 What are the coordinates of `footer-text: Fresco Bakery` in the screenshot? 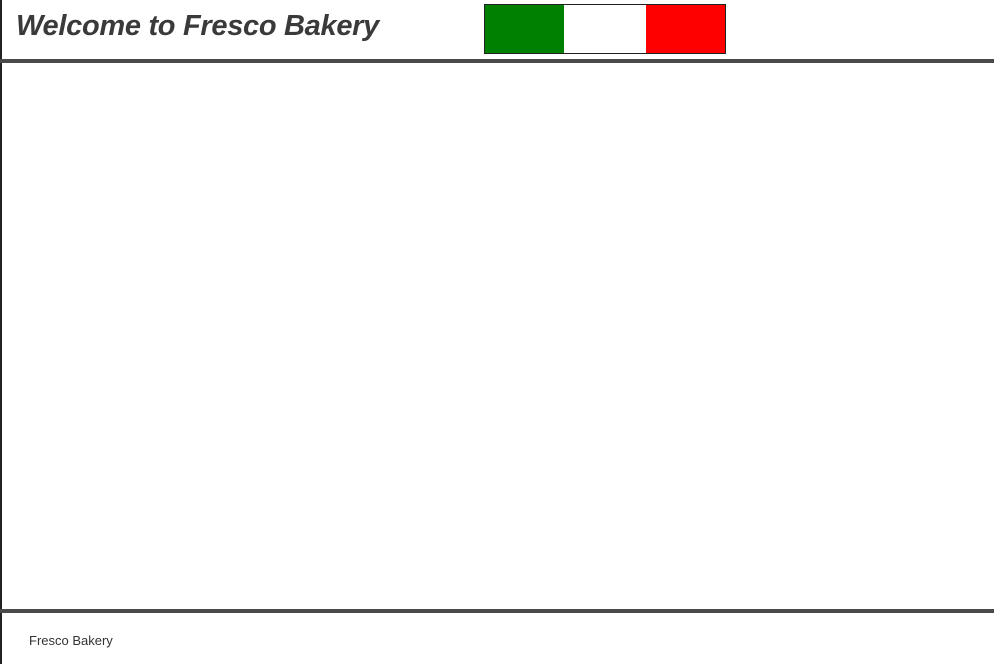 It's located at (71, 640).